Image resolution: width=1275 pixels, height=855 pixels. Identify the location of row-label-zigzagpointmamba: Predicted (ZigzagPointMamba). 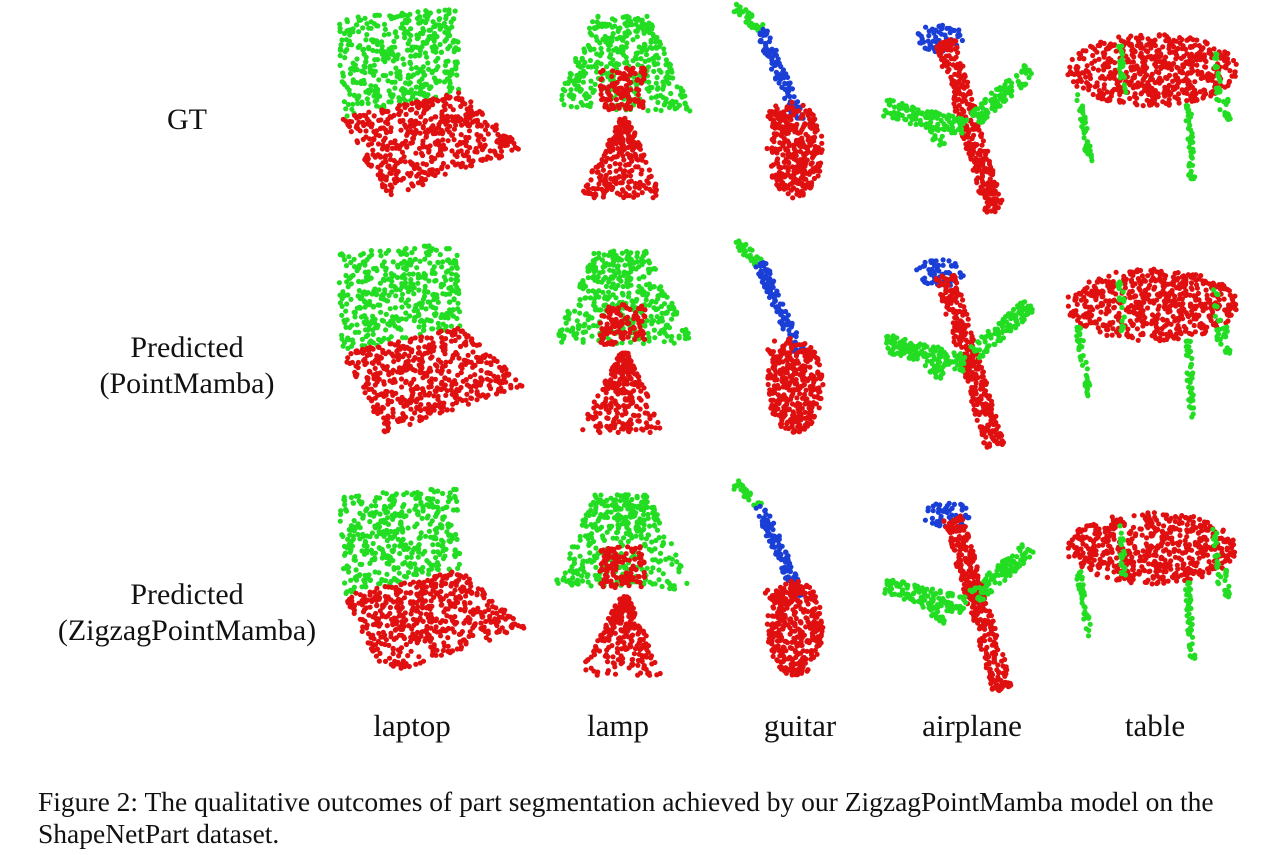
(187, 613).